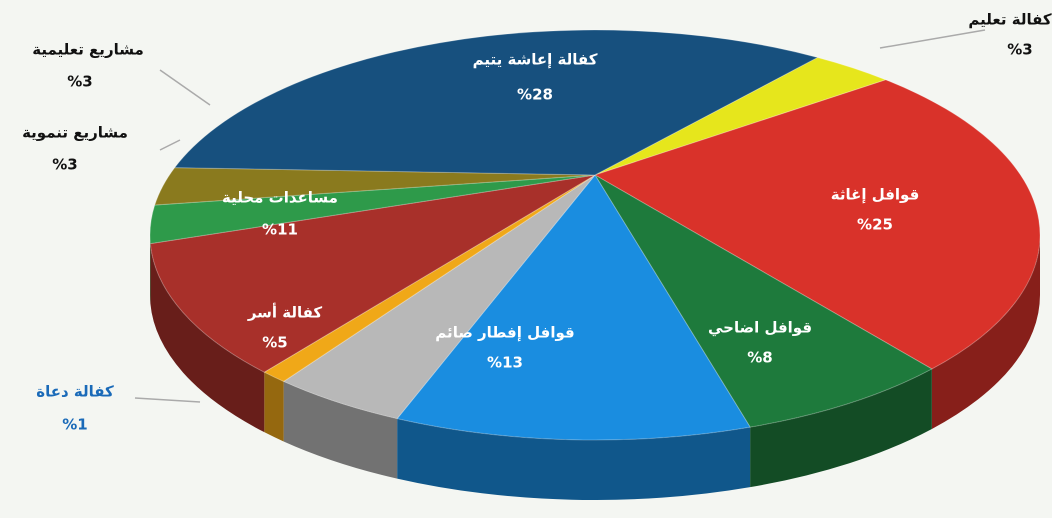 The image size is (1052, 518). I want to click on slice-label: كفالة إعاشة يتيم, so click(535, 60).